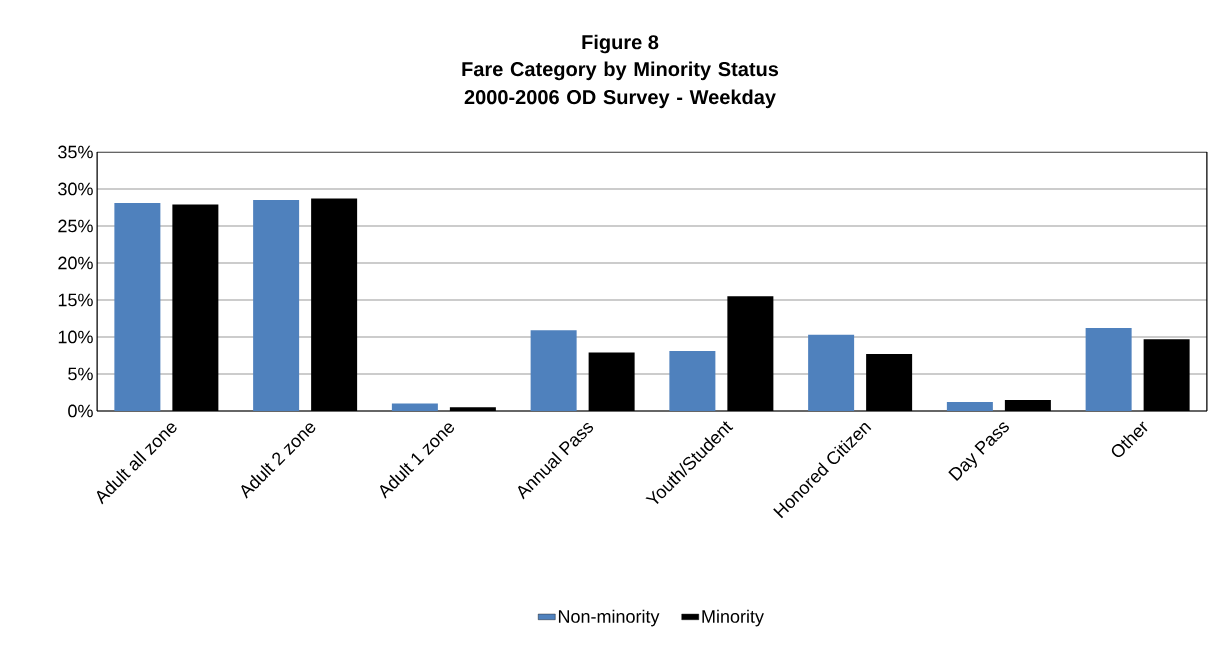  Describe the element at coordinates (75, 263) in the screenshot. I see `y-tick-label: 20%` at that location.